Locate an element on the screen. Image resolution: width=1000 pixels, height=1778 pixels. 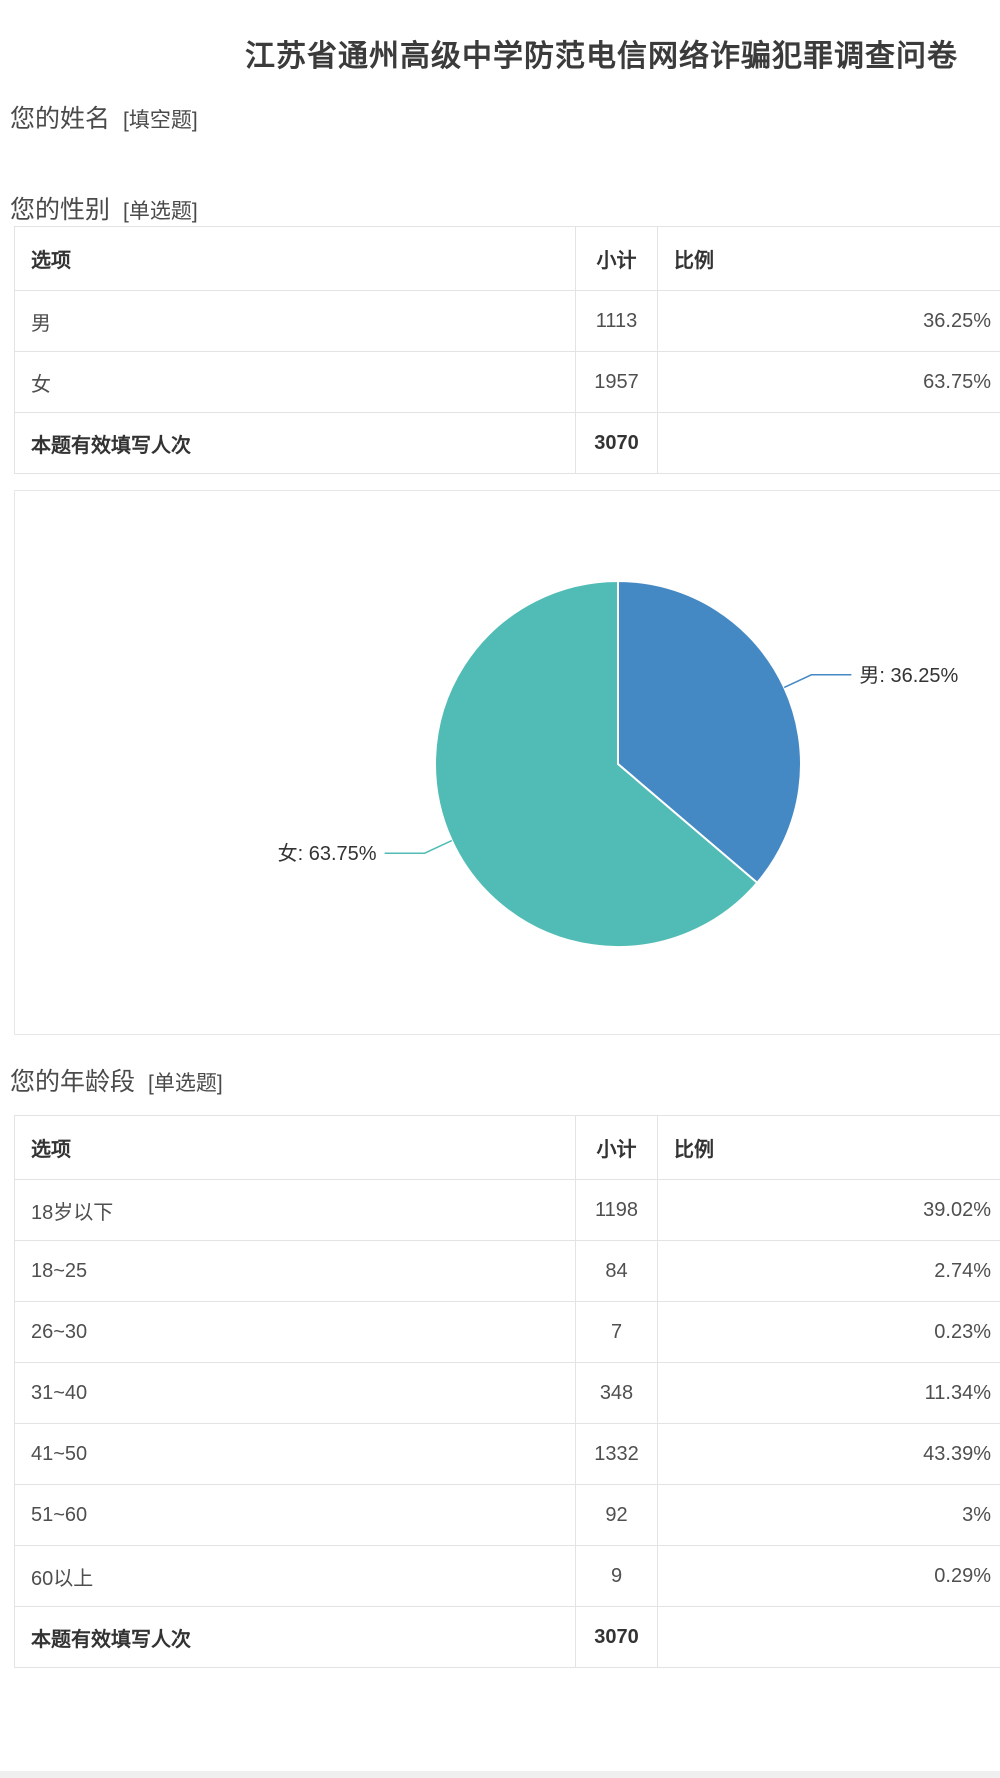
table-row: 41~50 1332 43.39% is located at coordinates (507, 1454).